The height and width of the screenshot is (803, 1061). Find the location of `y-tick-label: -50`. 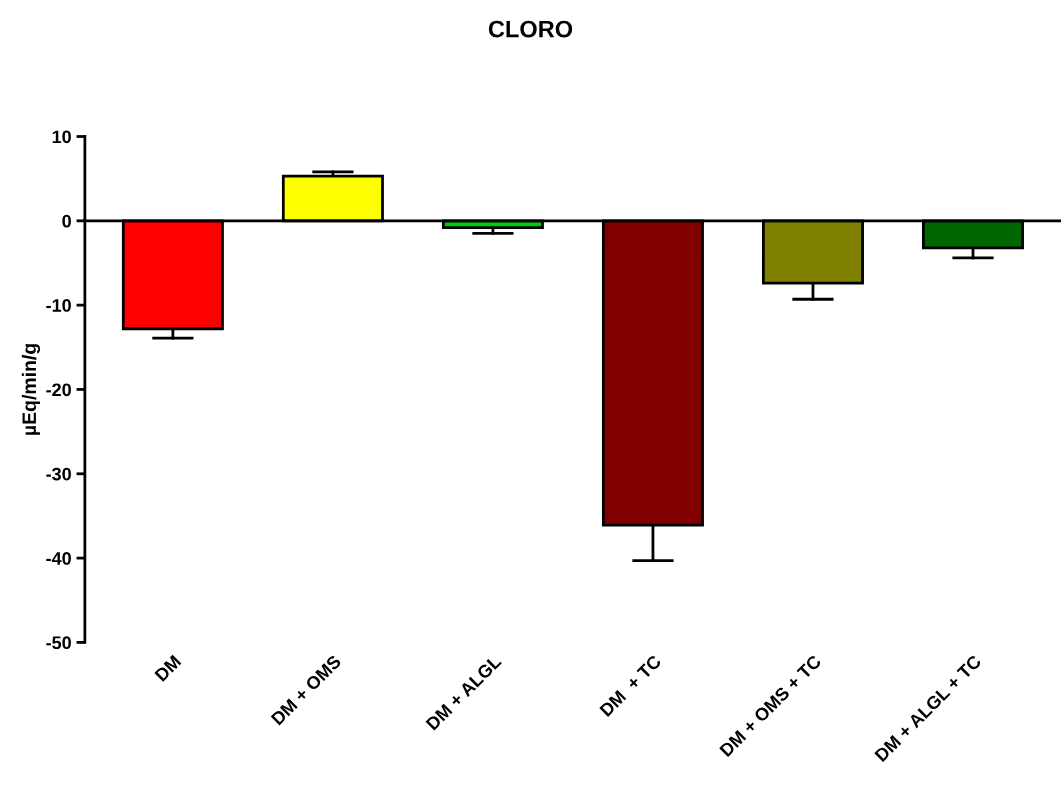

y-tick-label: -50 is located at coordinates (58, 643).